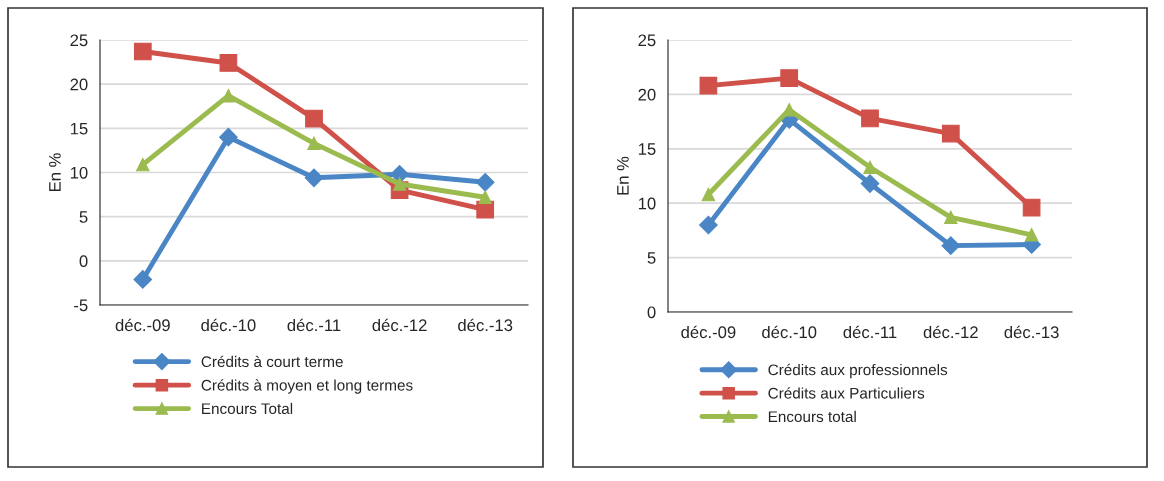 The height and width of the screenshot is (481, 1164). I want to click on legend-label: Crédits aux professionnels, so click(858, 371).